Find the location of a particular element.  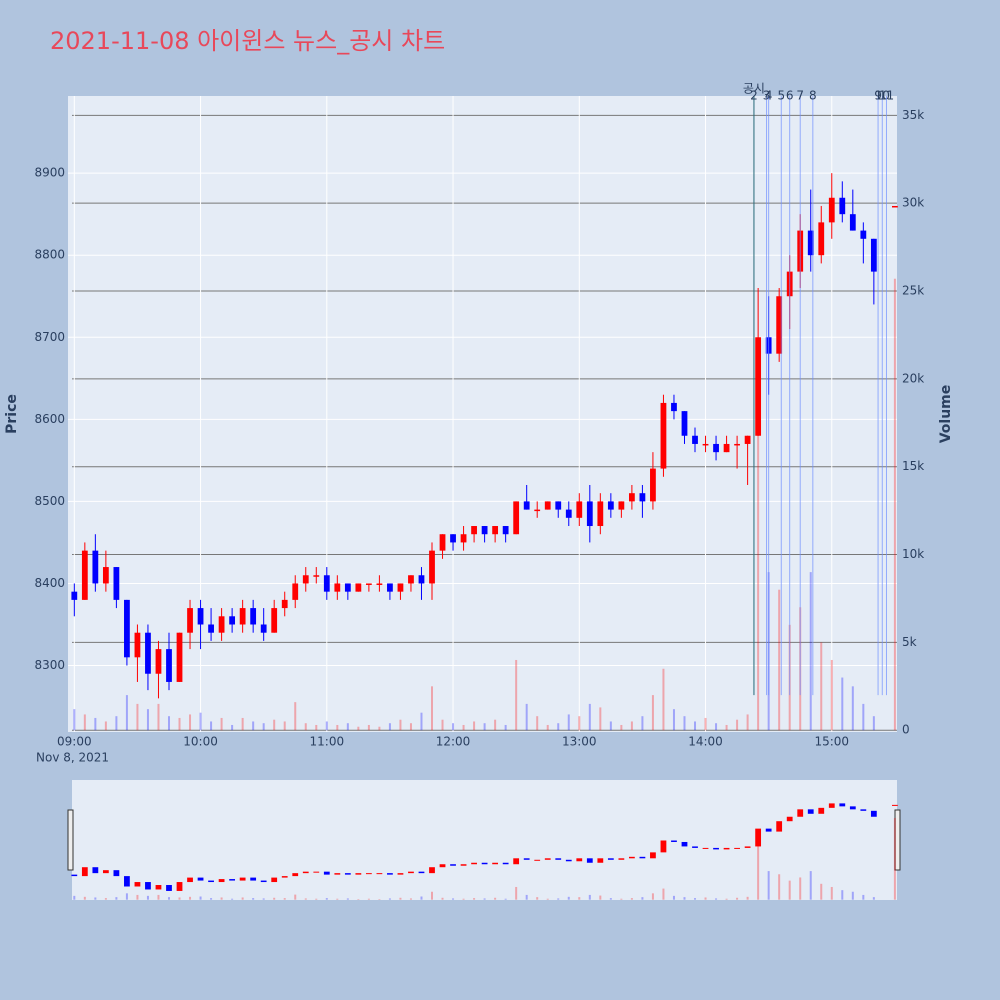

event-label: 8 is located at coordinates (813, 96).